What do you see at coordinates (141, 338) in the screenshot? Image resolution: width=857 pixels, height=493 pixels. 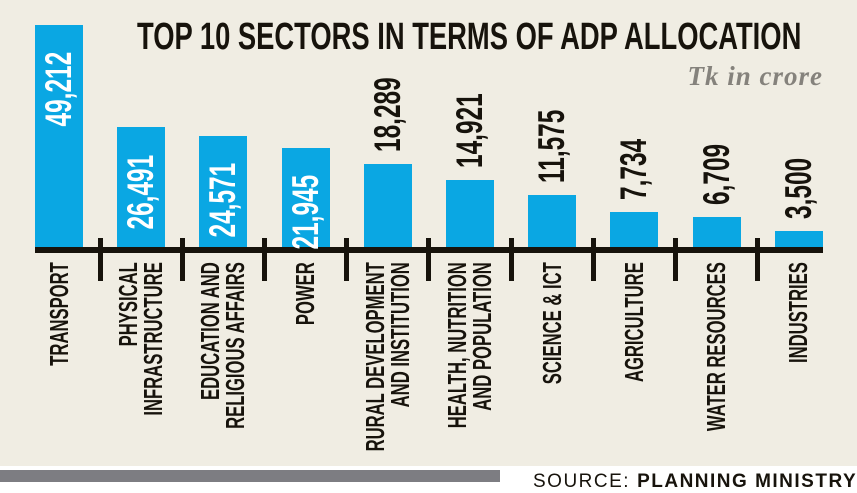 I see `category-label: PHYSICAL INFRASTRUCTURE` at bounding box center [141, 338].